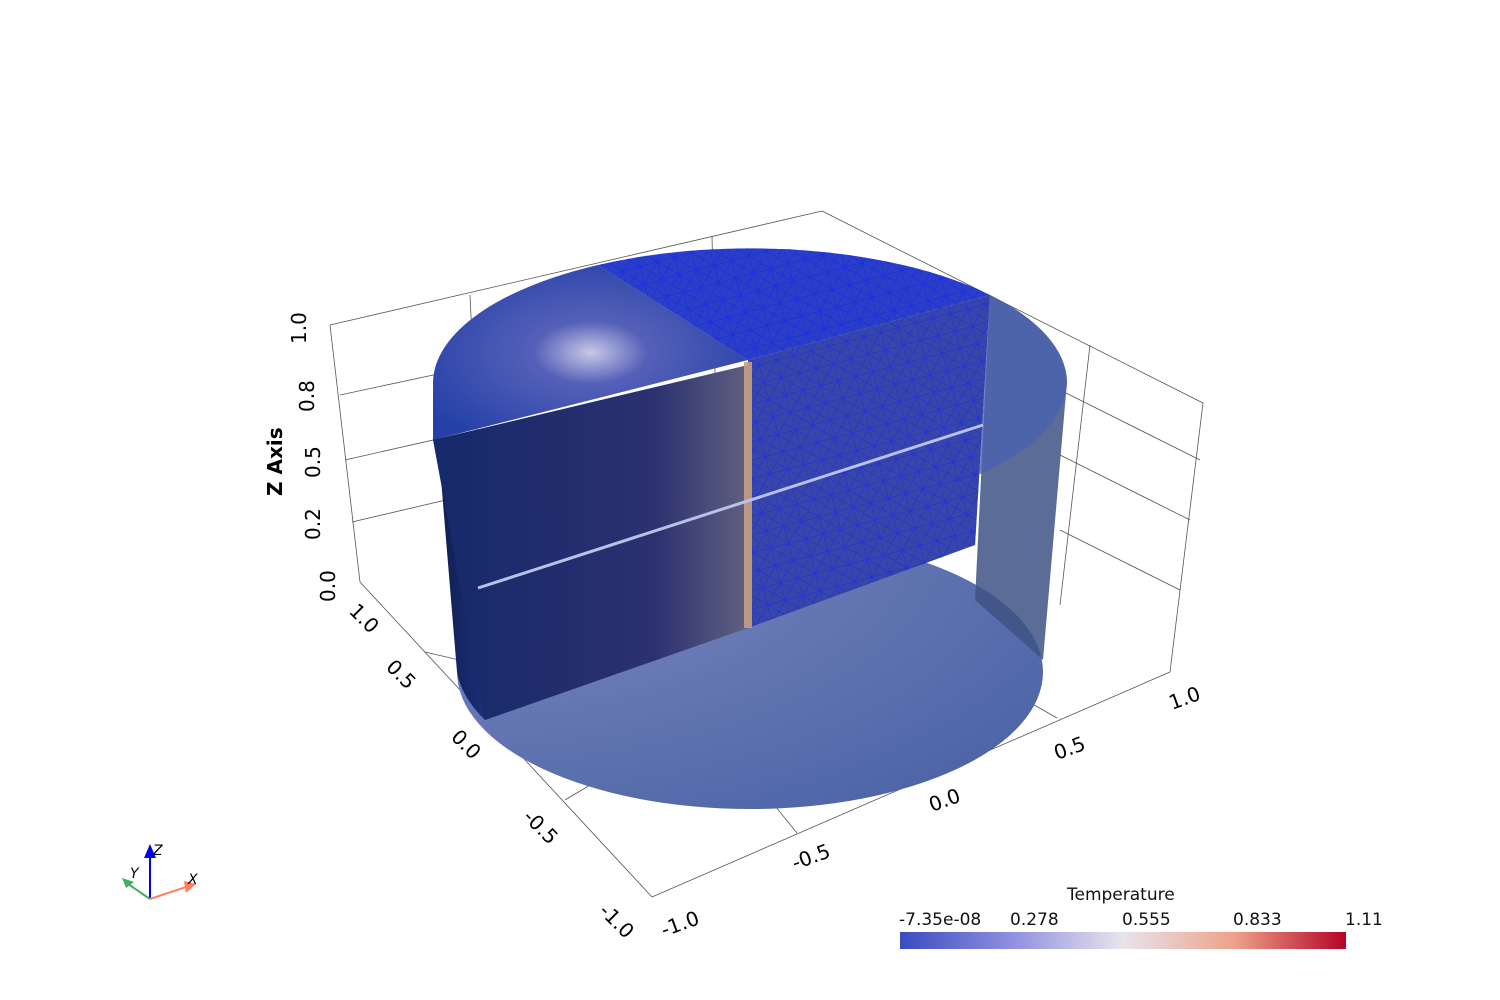 Image resolution: width=1500 pixels, height=1000 pixels. I want to click on z-tick: 0.2, so click(313, 524).